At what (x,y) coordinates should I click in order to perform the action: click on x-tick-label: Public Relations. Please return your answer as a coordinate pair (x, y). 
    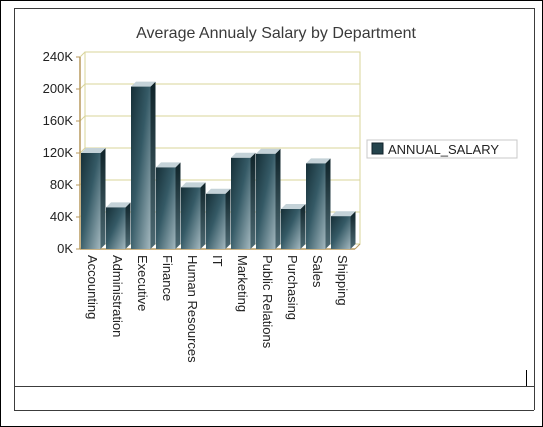
    Looking at the image, I should click on (267, 302).